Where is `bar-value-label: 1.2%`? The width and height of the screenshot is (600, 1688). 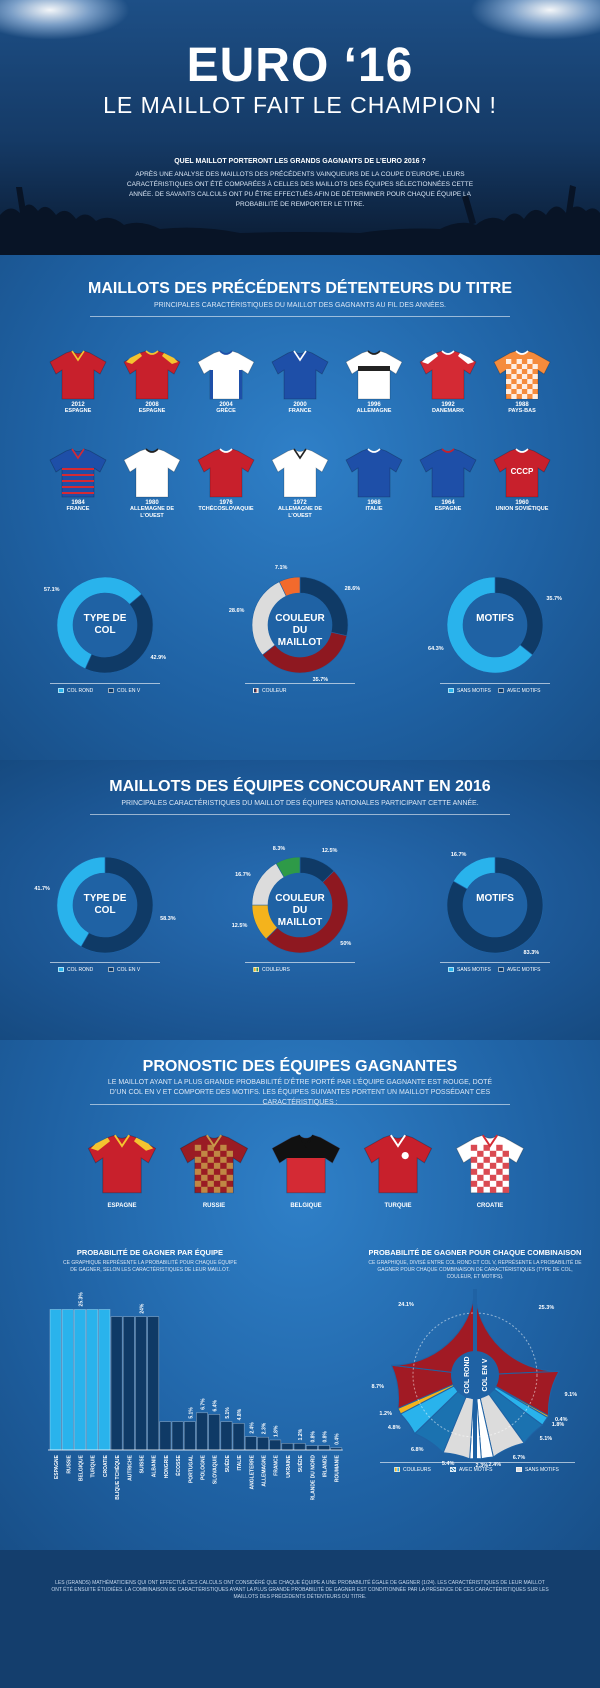 bar-value-label: 1.2% is located at coordinates (301, 1434).